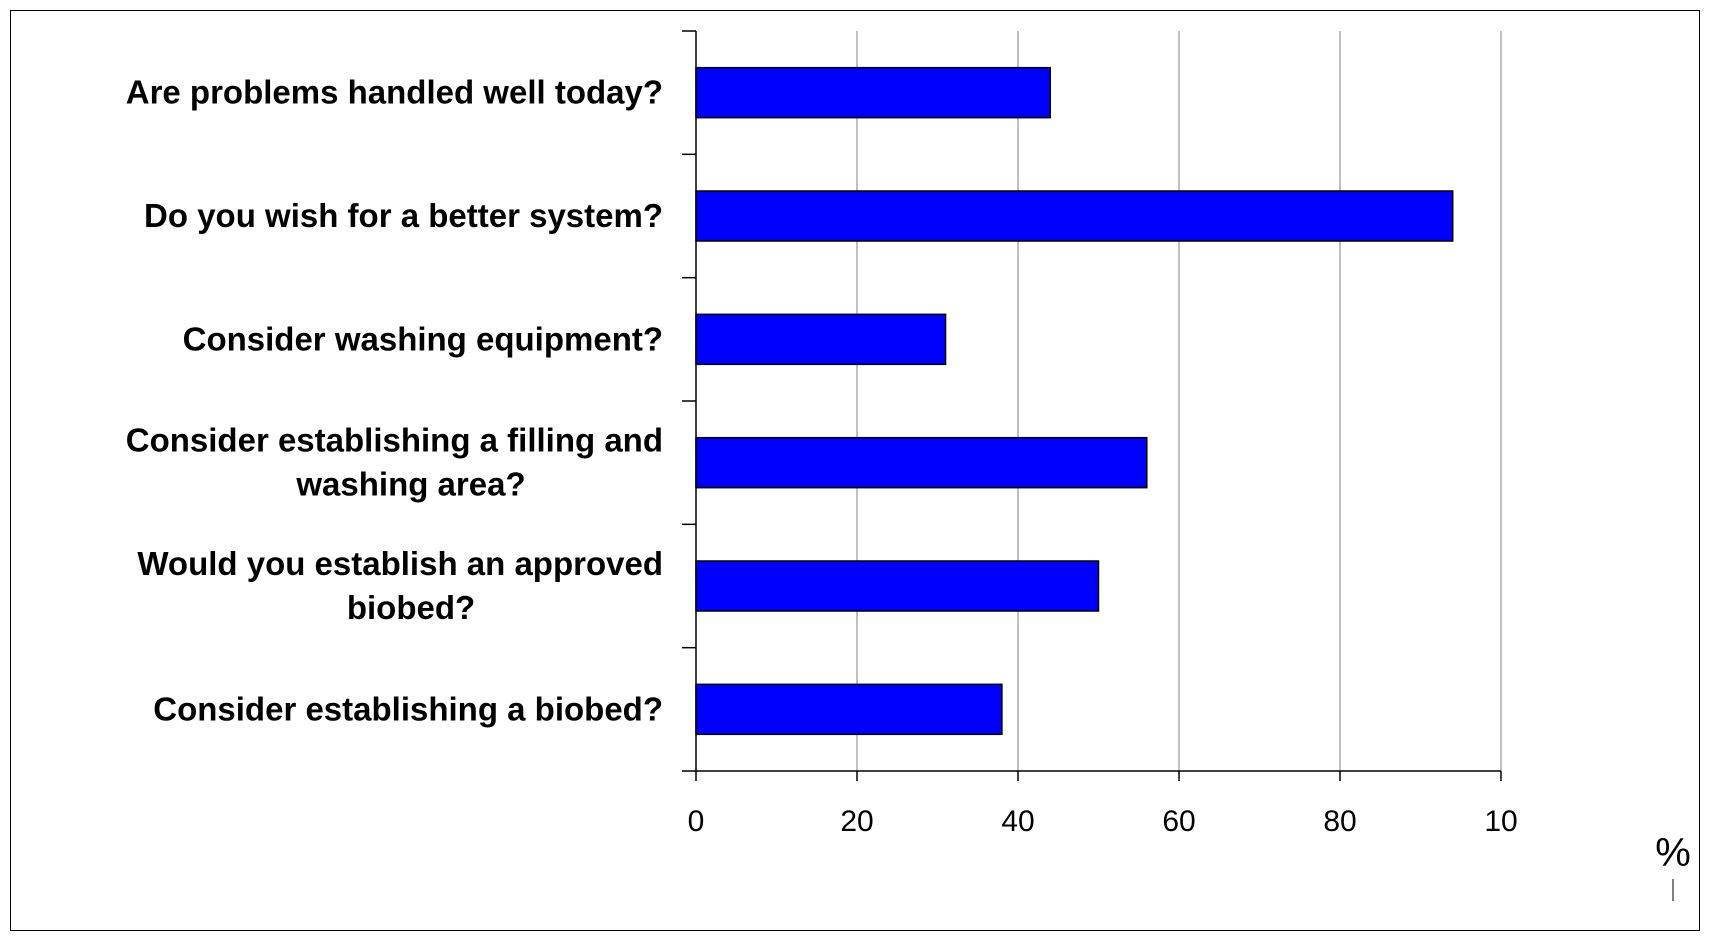  What do you see at coordinates (1017, 821) in the screenshot?
I see `x-tick-label: 40` at bounding box center [1017, 821].